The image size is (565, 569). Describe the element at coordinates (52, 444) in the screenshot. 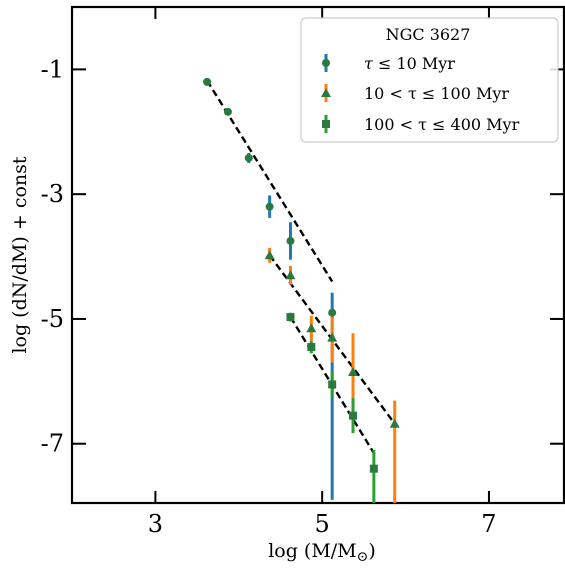

I see `y-tick-label: -7` at that location.